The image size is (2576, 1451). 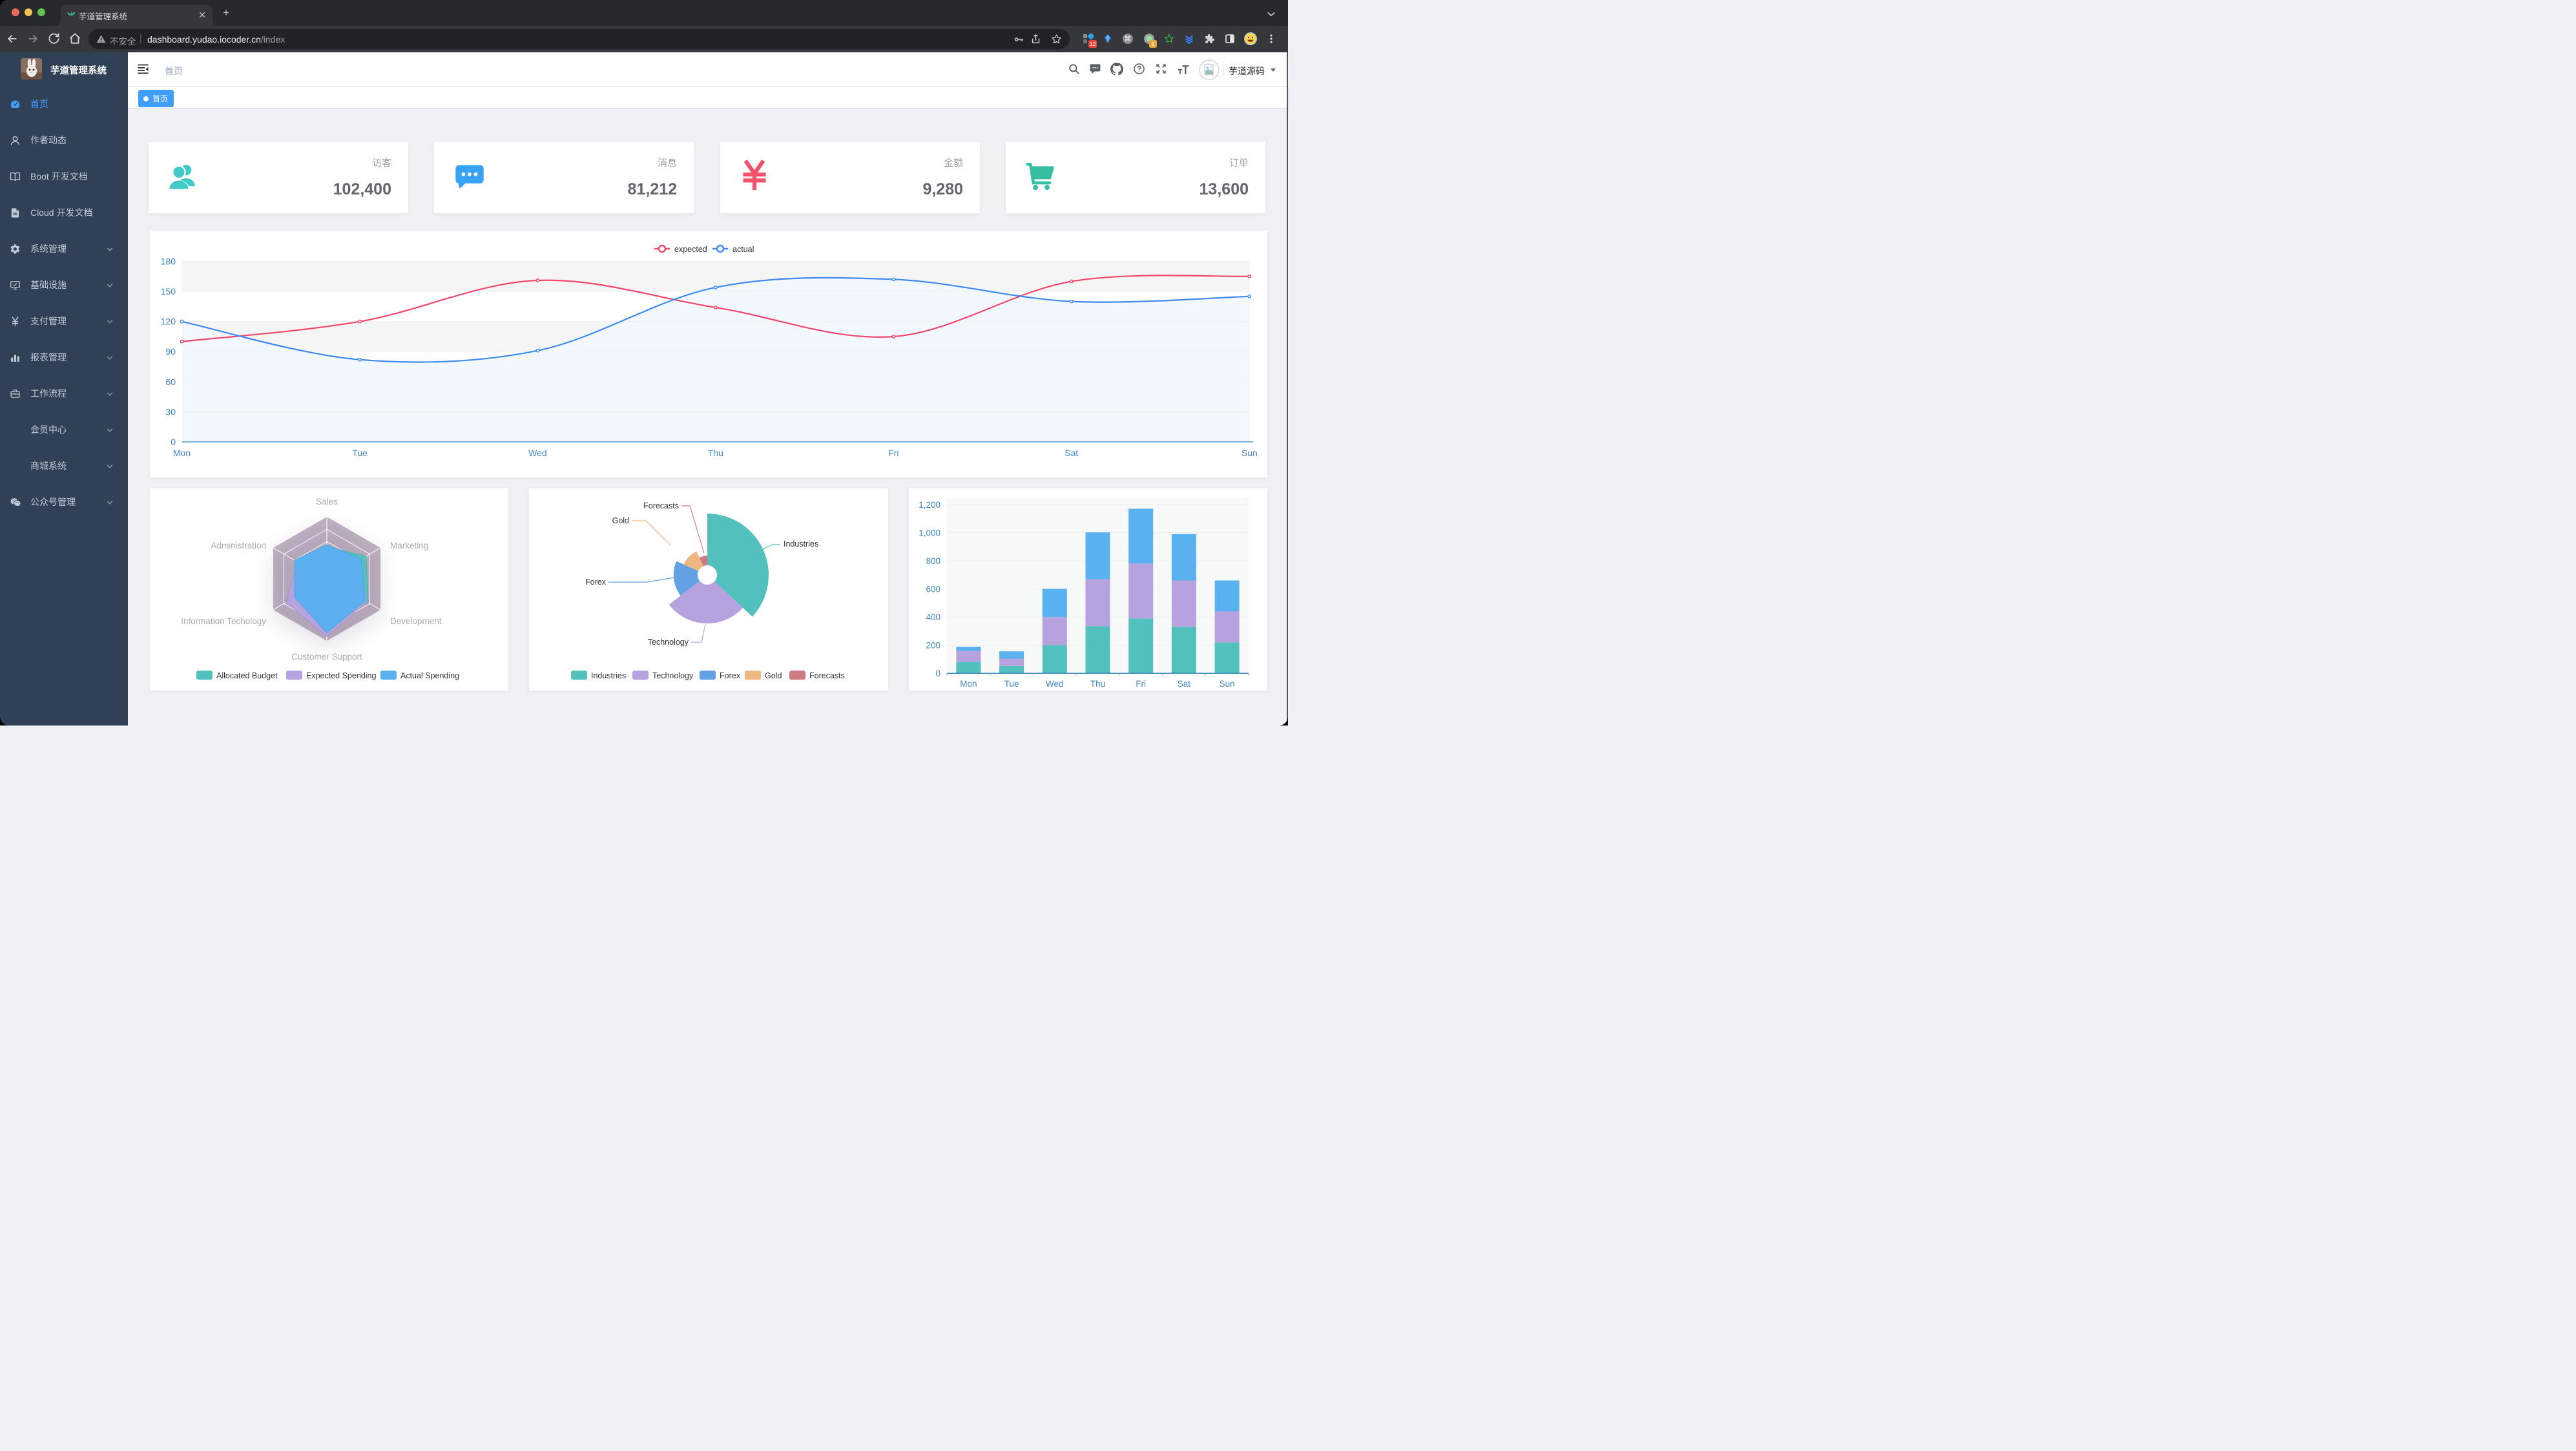 I want to click on svg-text: expected, so click(x=690, y=249).